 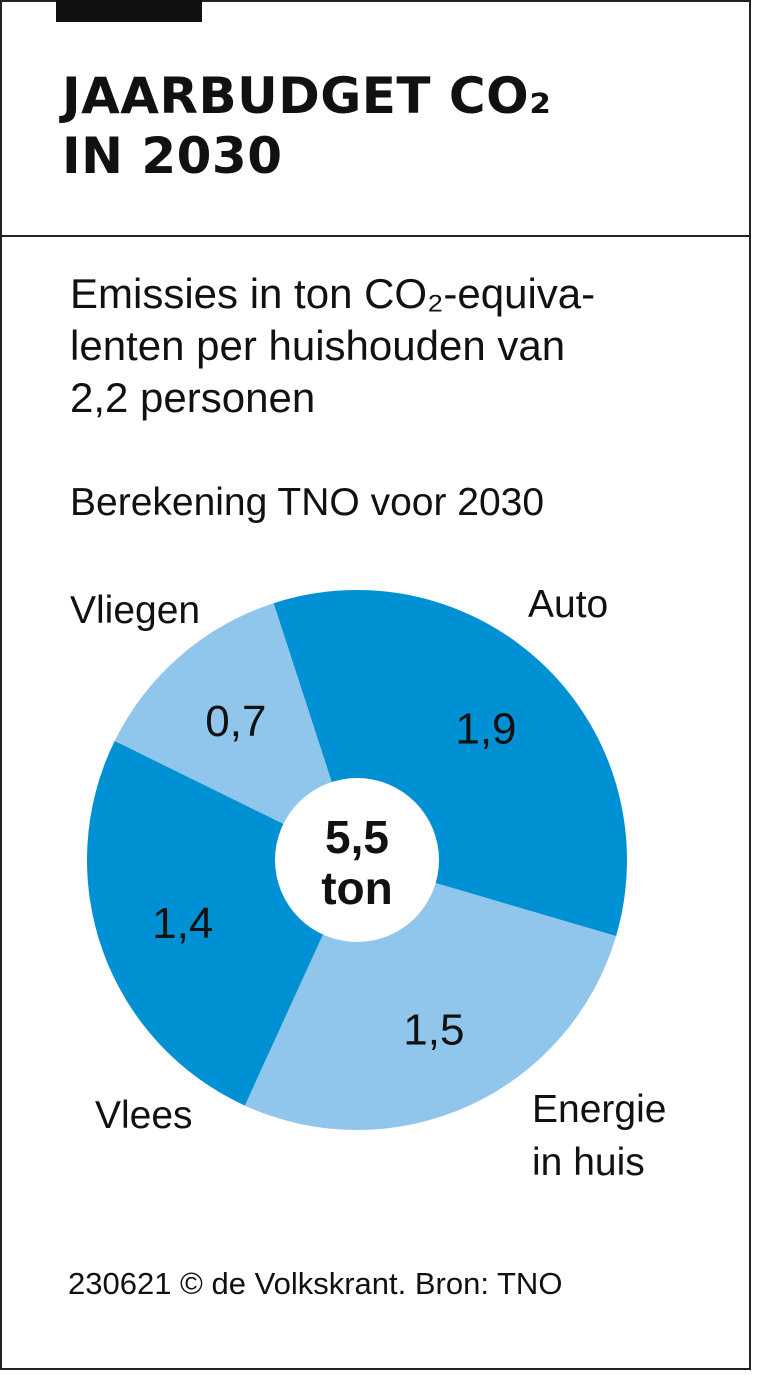 What do you see at coordinates (307, 126) in the screenshot?
I see `chart-title: JAARBUDGET CO₂ IN 2030` at bounding box center [307, 126].